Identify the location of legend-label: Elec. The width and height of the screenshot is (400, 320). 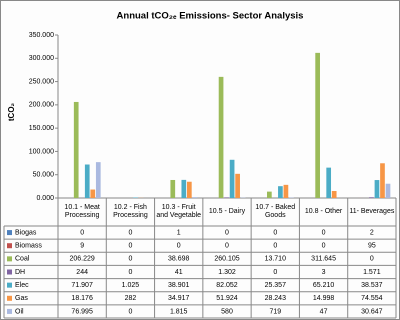
(22, 285).